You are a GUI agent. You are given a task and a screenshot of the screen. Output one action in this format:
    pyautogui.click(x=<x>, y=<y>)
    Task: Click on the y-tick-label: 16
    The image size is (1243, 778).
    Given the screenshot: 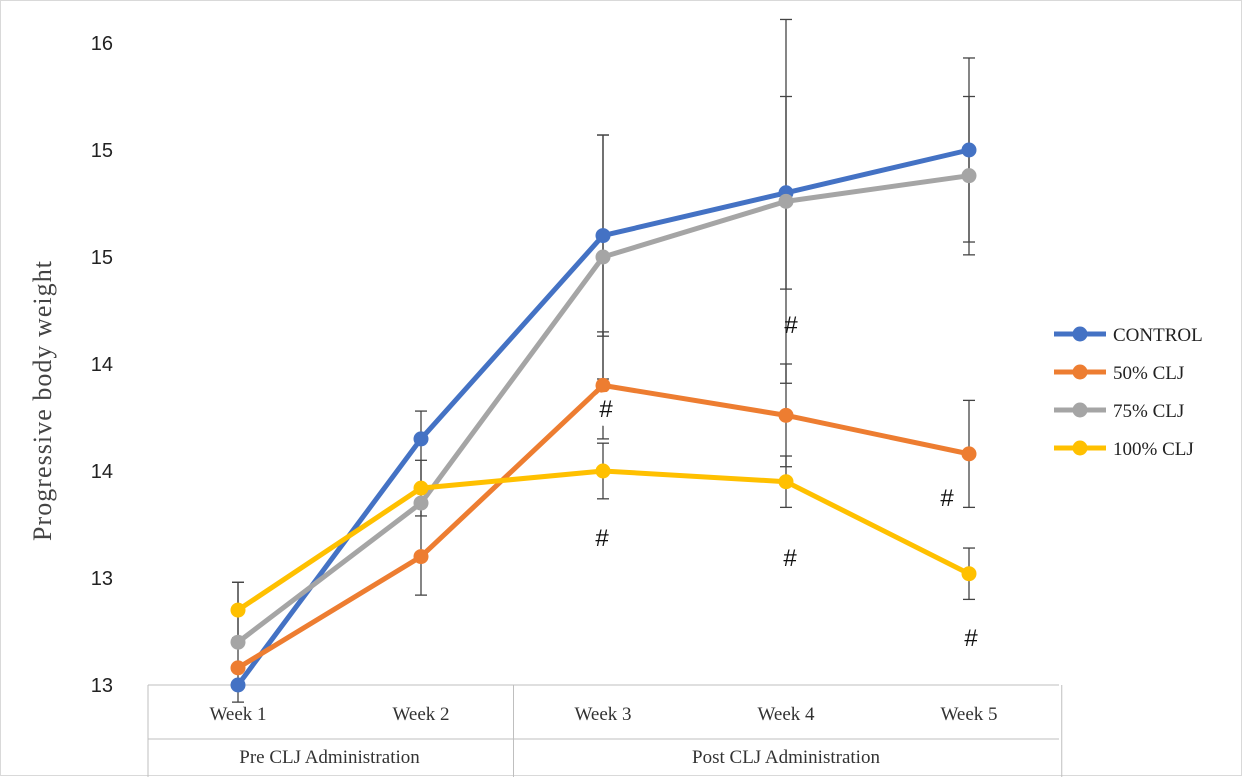 What is the action you would take?
    pyautogui.click(x=102, y=44)
    